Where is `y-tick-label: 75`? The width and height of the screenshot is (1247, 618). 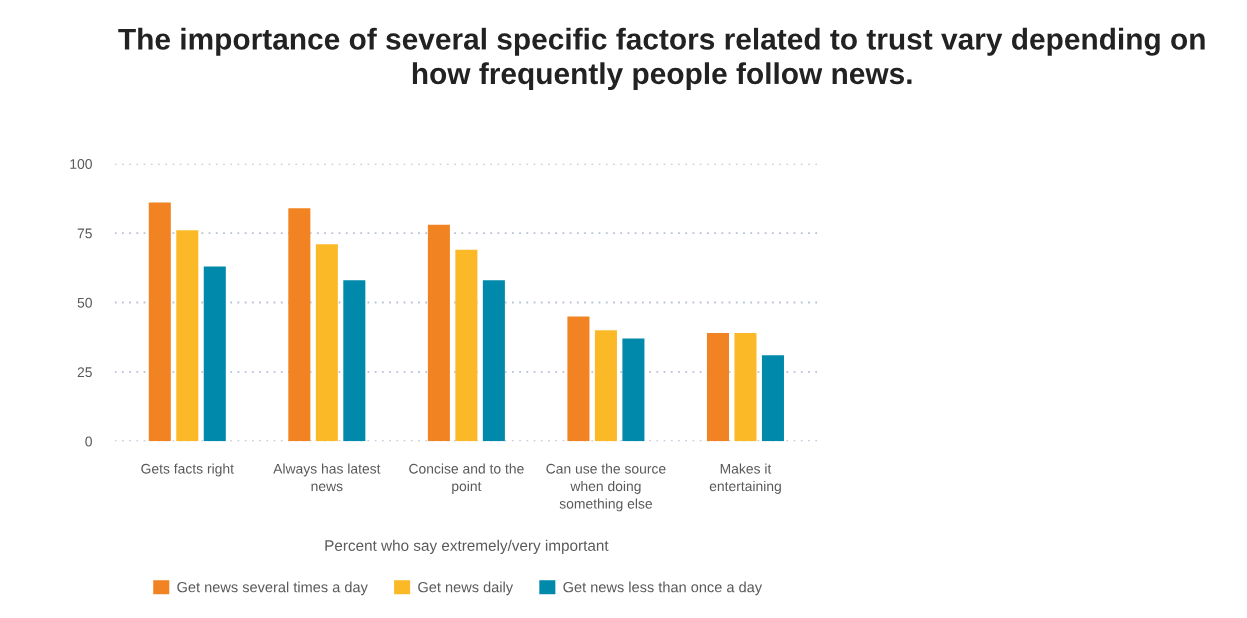 y-tick-label: 75 is located at coordinates (84, 233).